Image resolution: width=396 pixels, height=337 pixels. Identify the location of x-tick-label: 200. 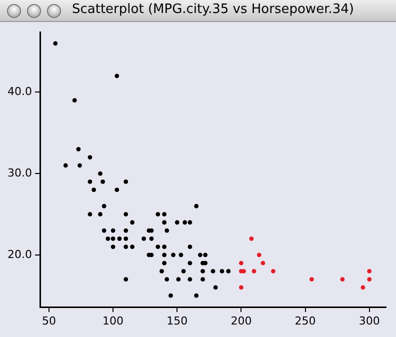
(241, 321).